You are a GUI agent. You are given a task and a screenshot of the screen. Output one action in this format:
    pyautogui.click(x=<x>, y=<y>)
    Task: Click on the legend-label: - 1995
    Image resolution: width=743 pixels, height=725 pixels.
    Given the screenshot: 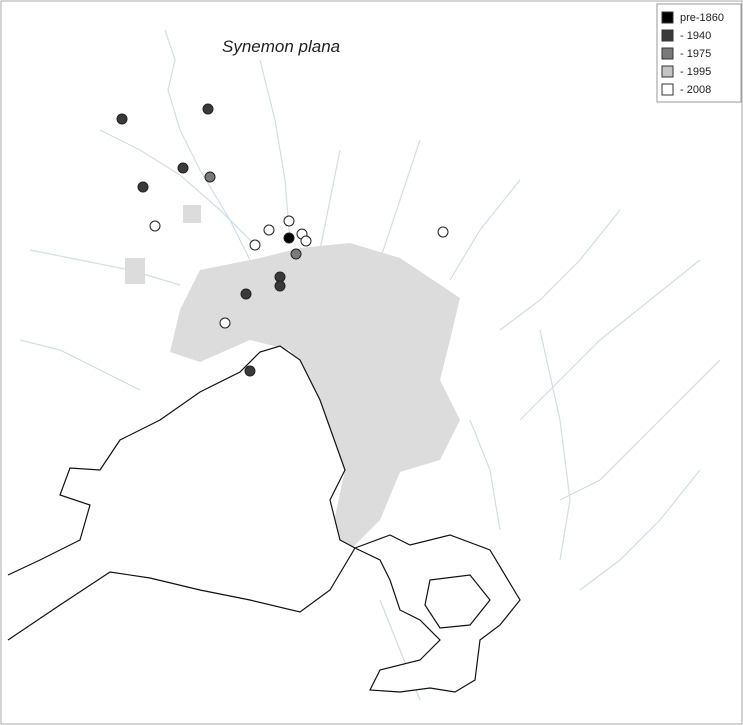 What is the action you would take?
    pyautogui.click(x=695, y=72)
    